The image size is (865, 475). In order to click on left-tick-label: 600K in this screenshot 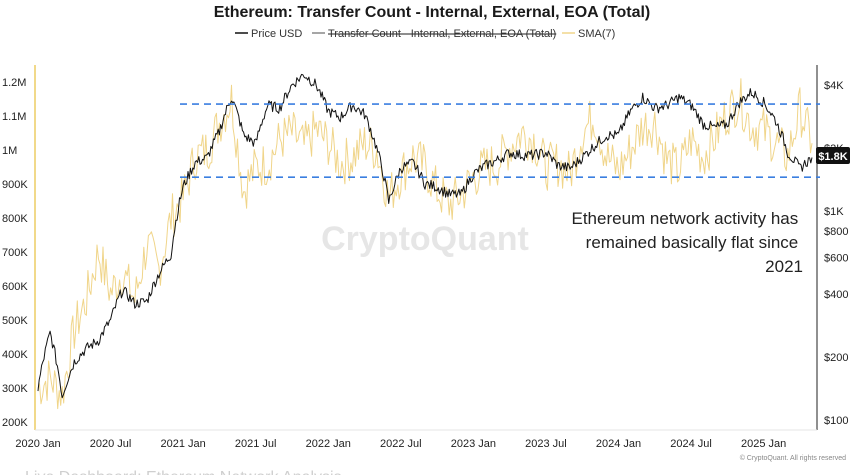, I will do `click(15, 287)`.